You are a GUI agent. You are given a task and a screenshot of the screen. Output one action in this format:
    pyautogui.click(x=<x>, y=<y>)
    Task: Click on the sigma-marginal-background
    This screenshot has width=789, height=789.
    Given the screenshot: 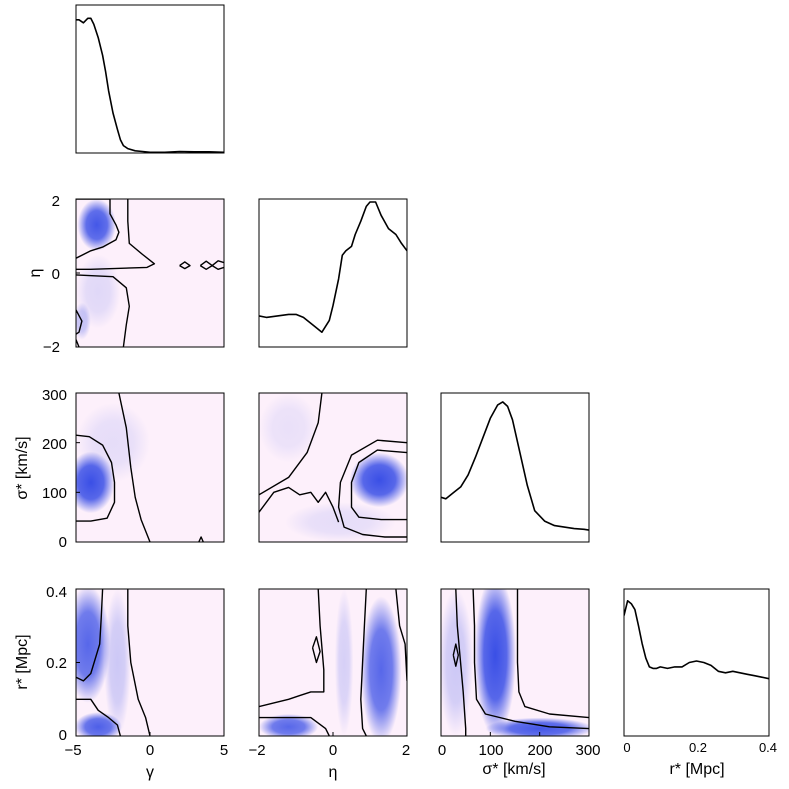 What is the action you would take?
    pyautogui.click(x=515, y=467)
    